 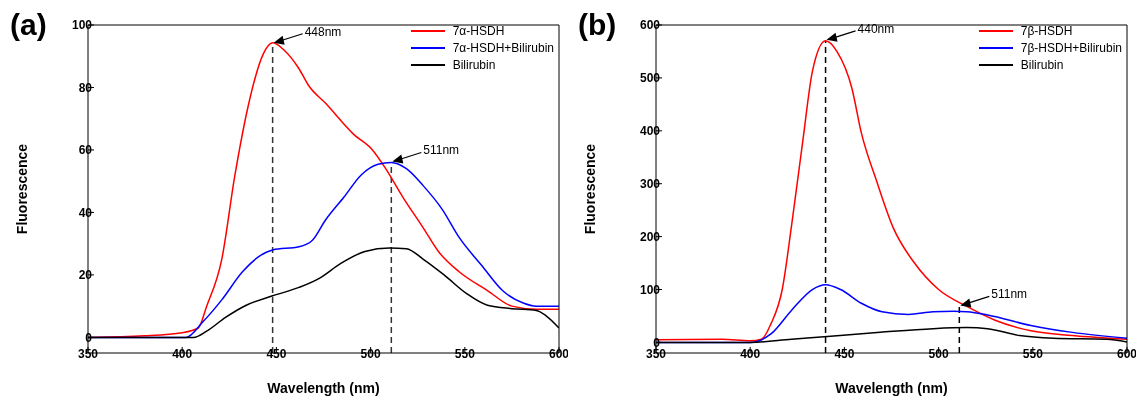 I want to click on y-tick-label: 20, so click(x=85, y=275).